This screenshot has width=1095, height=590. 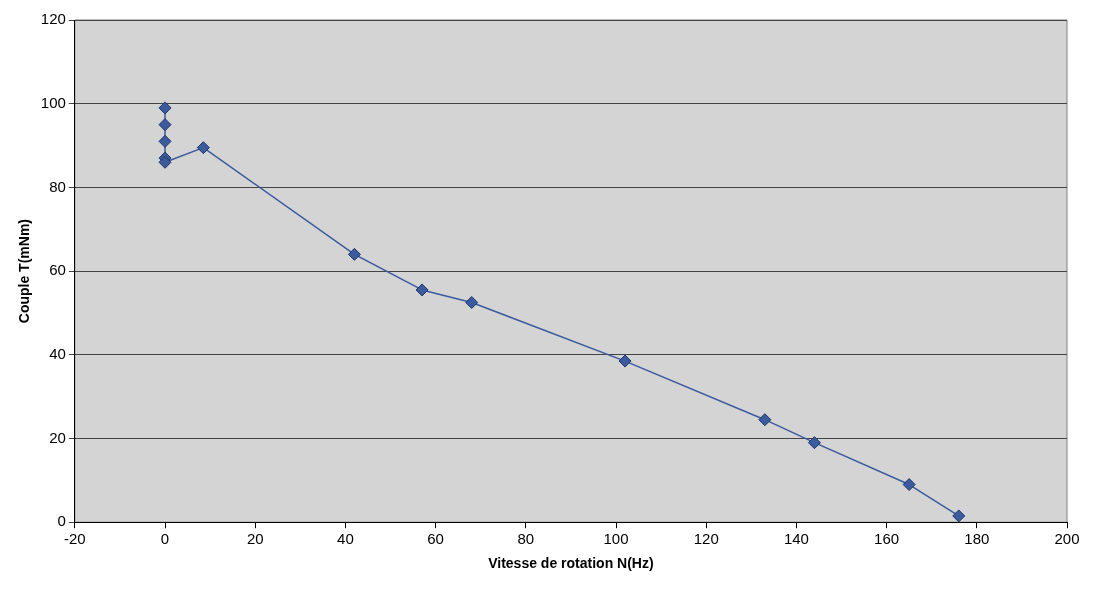 I want to click on y-tick-label: 100, so click(x=53, y=102).